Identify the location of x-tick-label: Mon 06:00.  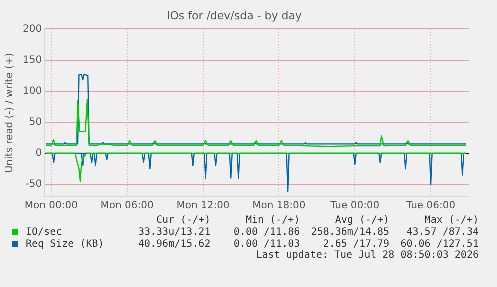
(127, 206).